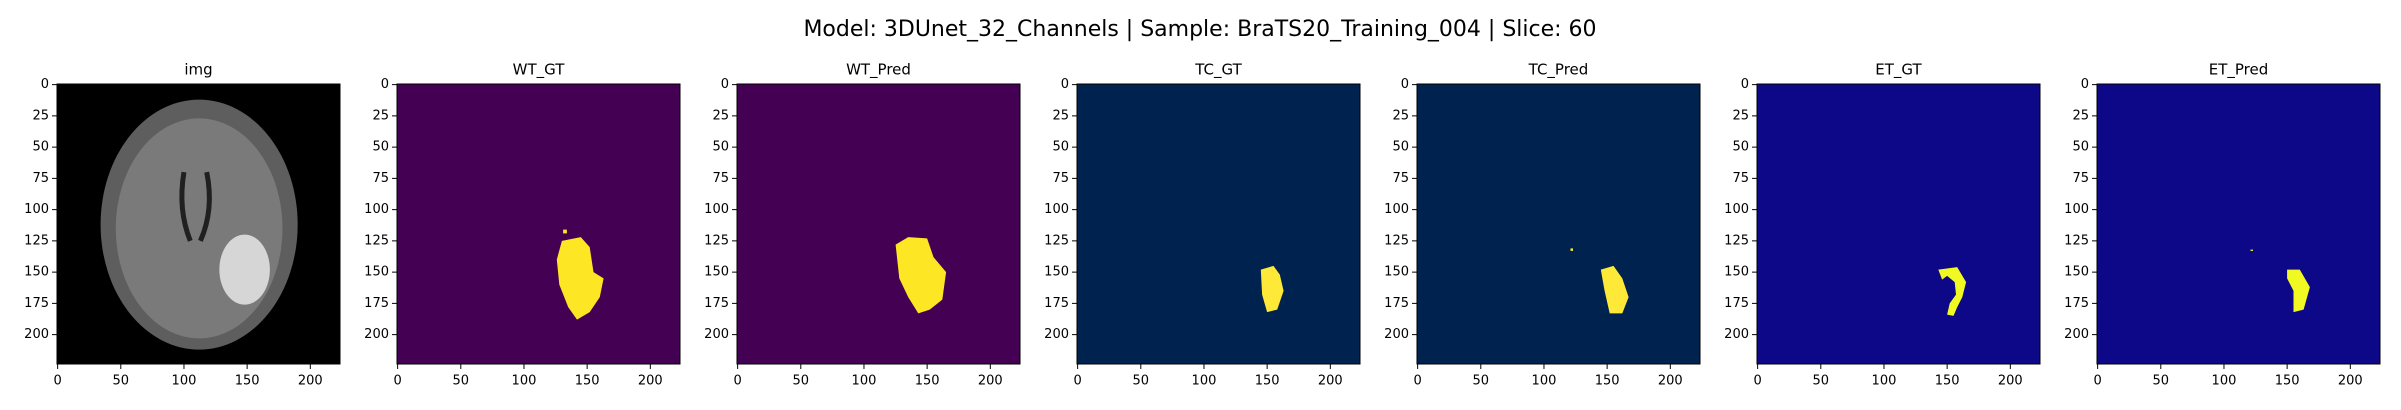  I want to click on panel-title: TC_Pred, so click(1558, 70).